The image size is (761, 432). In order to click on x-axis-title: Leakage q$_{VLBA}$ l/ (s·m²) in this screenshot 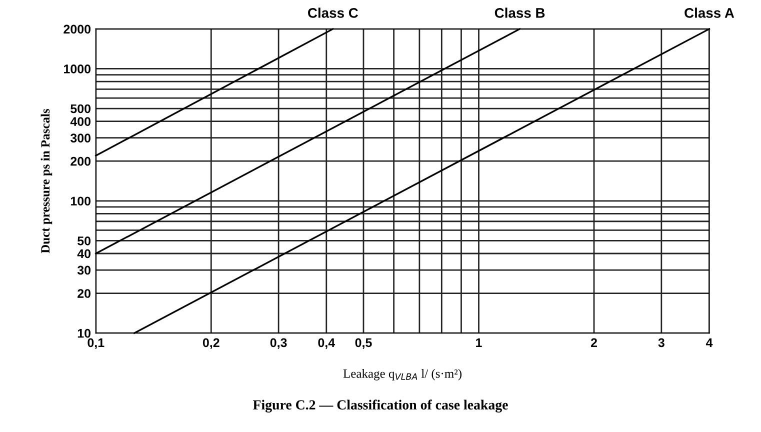, I will do `click(402, 374)`.